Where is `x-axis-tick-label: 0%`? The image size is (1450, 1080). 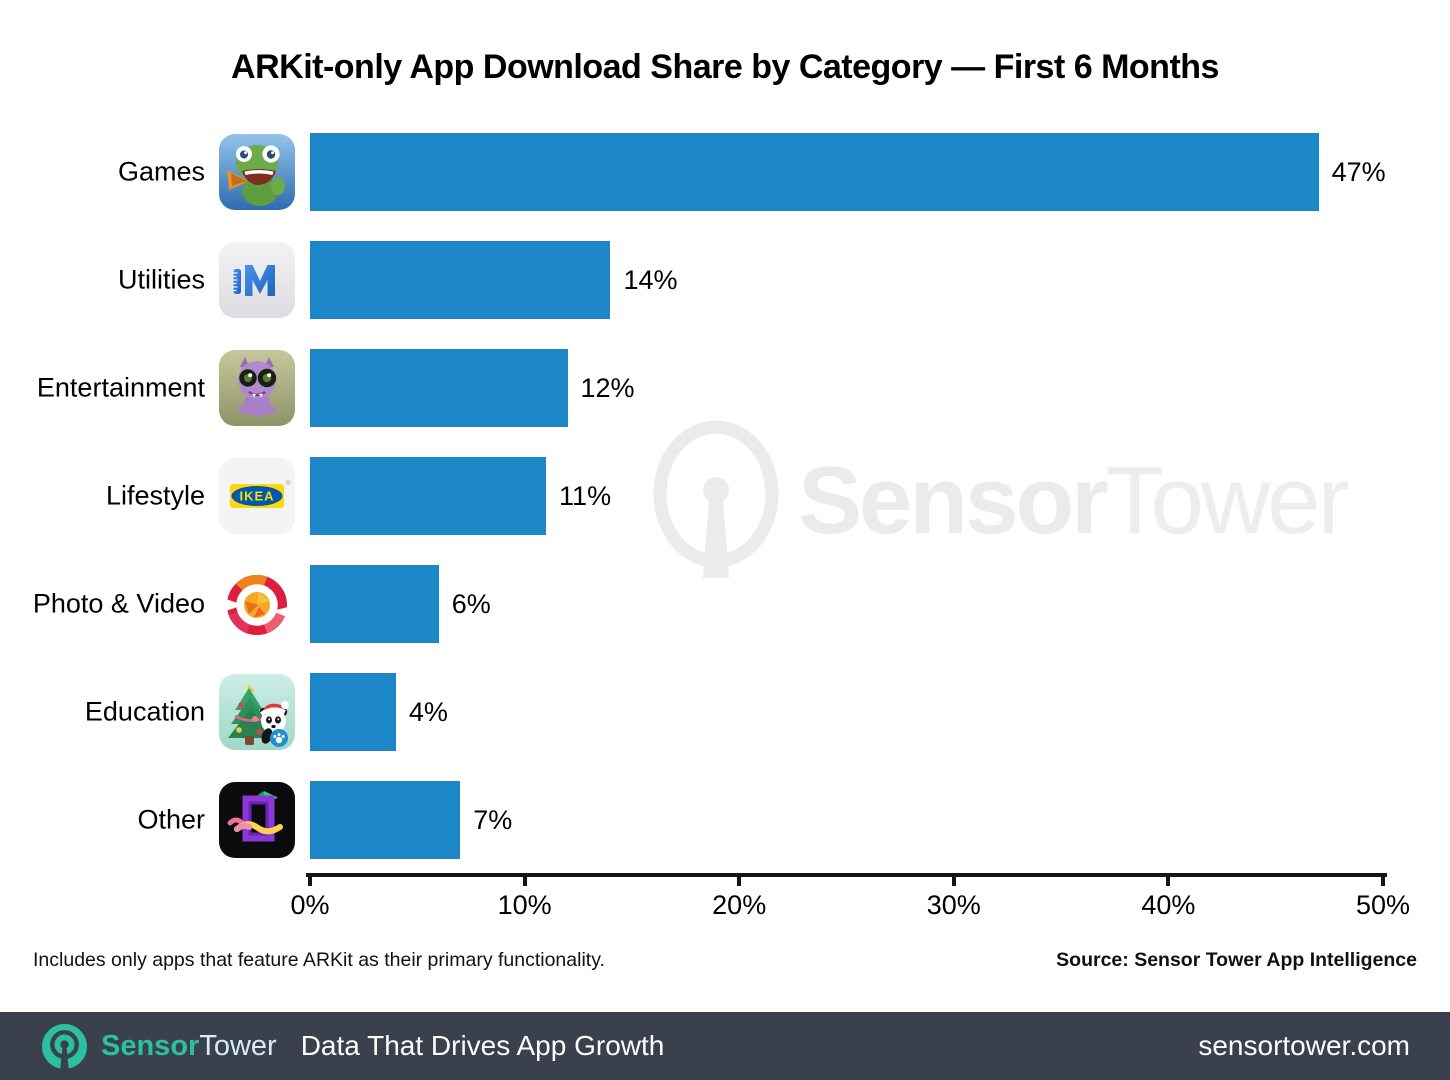 x-axis-tick-label: 0% is located at coordinates (310, 905).